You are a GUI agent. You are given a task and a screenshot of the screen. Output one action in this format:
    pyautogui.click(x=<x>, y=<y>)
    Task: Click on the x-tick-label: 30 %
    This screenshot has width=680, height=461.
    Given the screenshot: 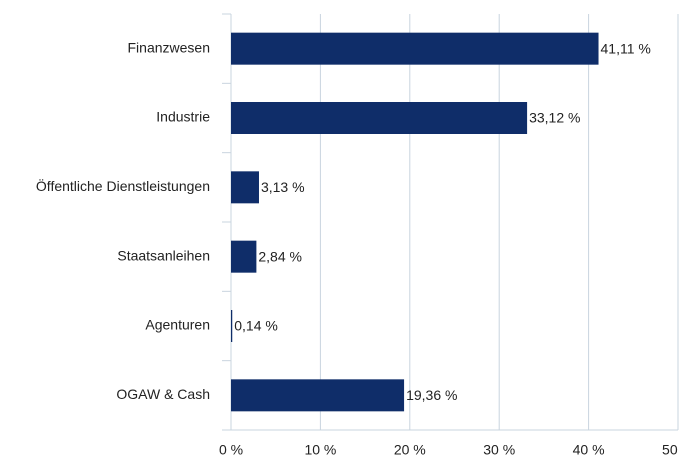 What is the action you would take?
    pyautogui.click(x=499, y=450)
    